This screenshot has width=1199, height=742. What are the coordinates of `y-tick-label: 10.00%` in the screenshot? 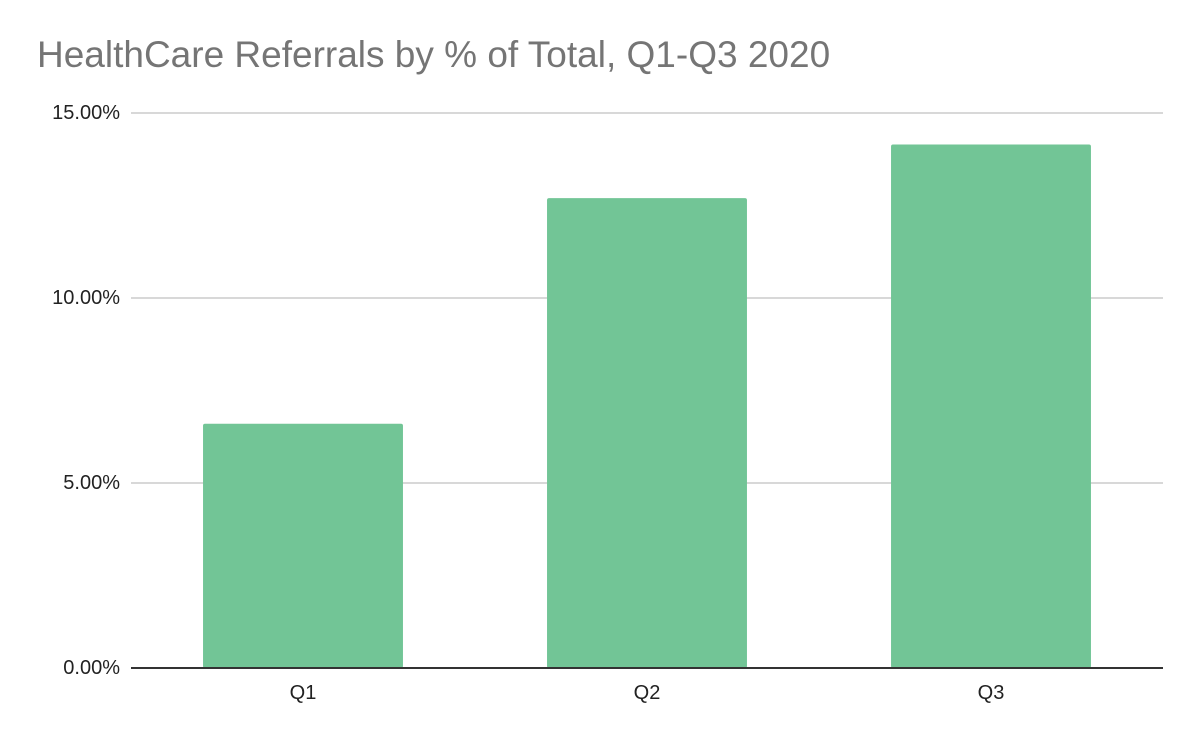 It's located at (86, 298).